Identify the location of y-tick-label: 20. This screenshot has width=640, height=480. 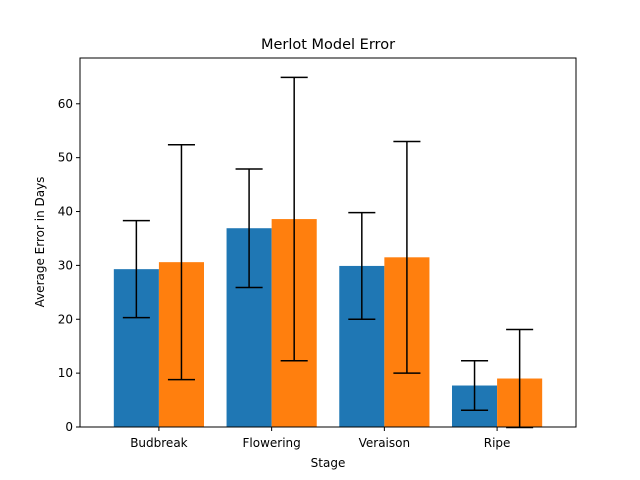
(65, 319).